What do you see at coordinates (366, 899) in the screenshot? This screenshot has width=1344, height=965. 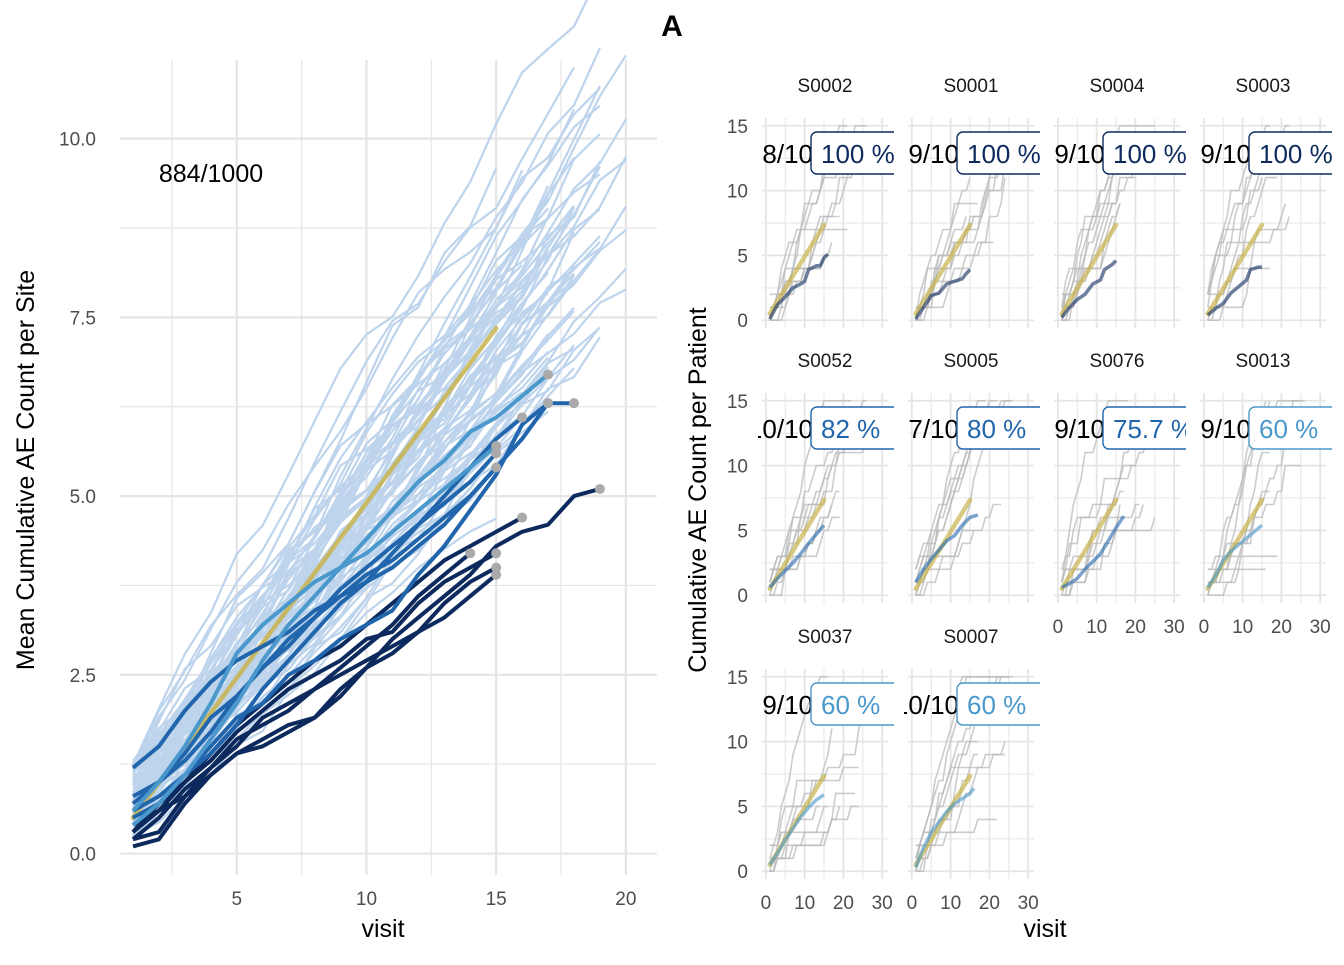 I see `main-x-tick-label: 10` at bounding box center [366, 899].